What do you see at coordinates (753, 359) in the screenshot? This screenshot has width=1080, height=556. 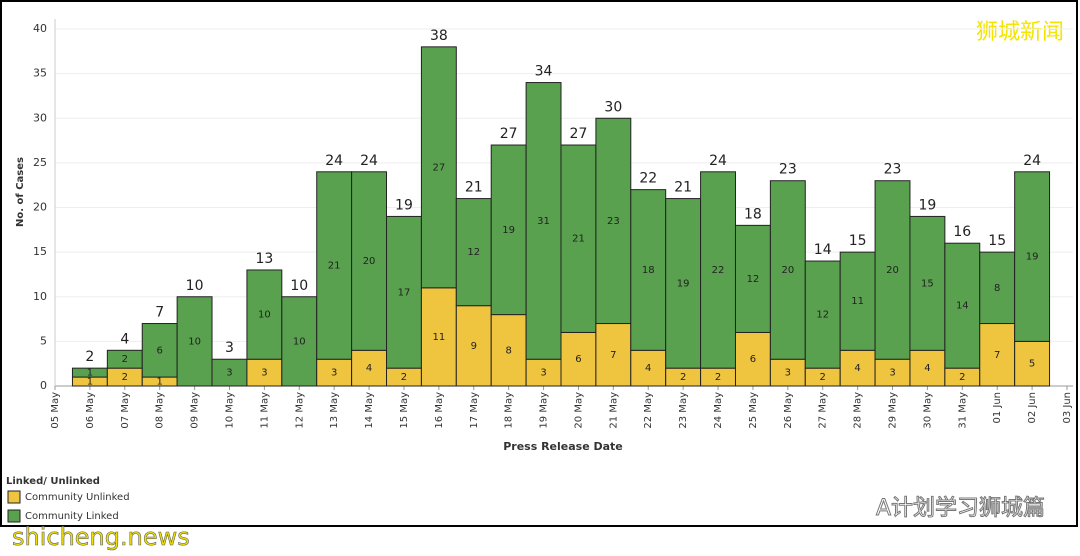 I see `segment-label: 6` at bounding box center [753, 359].